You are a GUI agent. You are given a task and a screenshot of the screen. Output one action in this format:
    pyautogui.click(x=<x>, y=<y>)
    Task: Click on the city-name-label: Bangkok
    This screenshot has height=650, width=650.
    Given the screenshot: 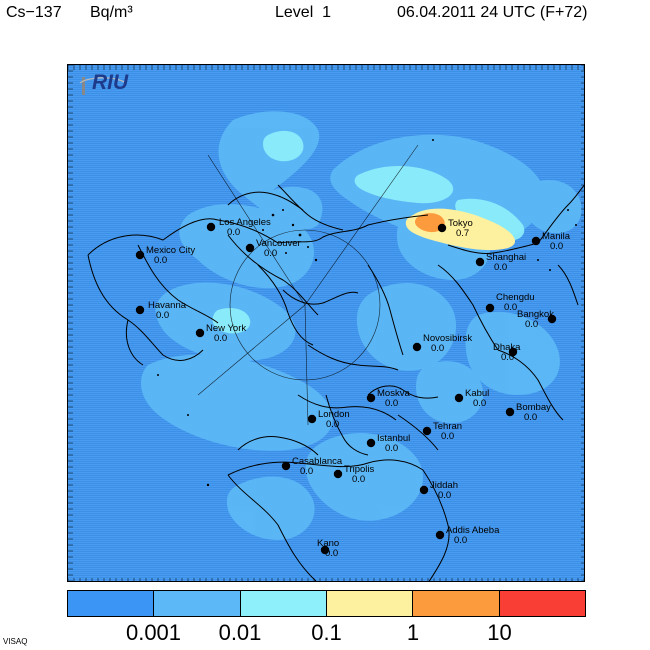 What is the action you would take?
    pyautogui.click(x=535, y=314)
    